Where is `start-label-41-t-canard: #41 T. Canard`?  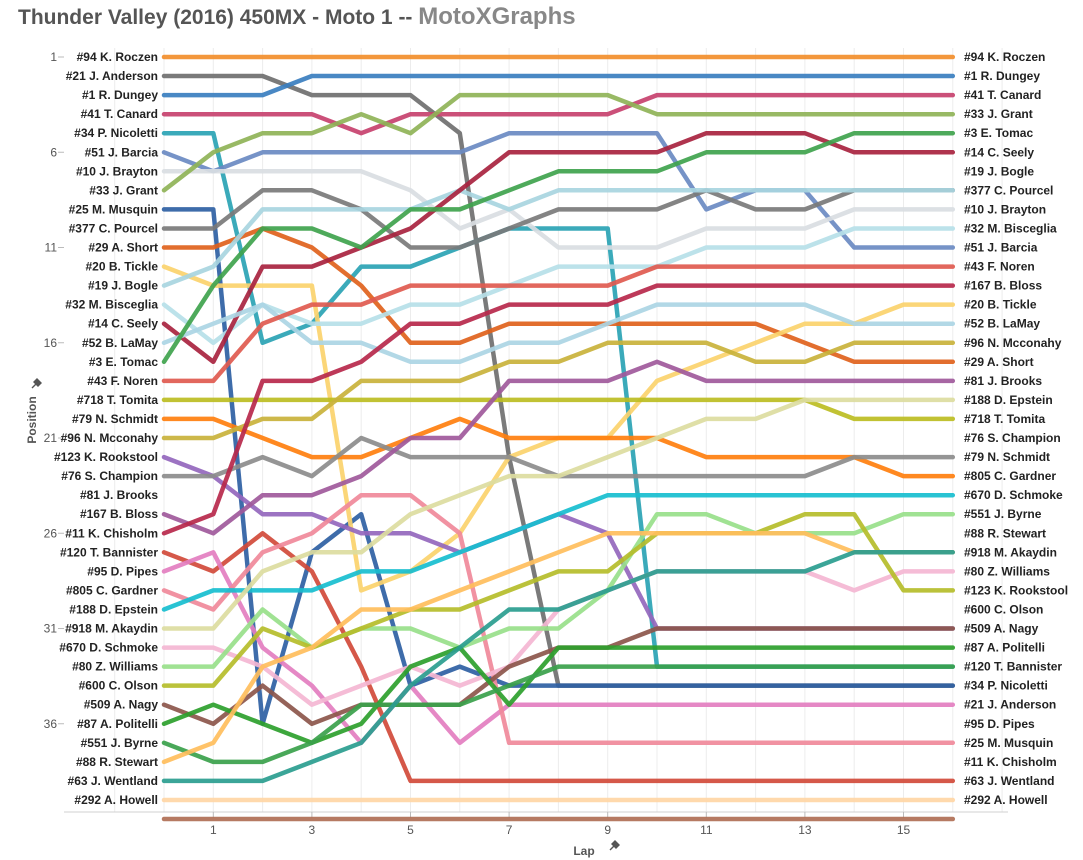
start-label-41-t-canard: #41 T. Canard is located at coordinates (119, 114).